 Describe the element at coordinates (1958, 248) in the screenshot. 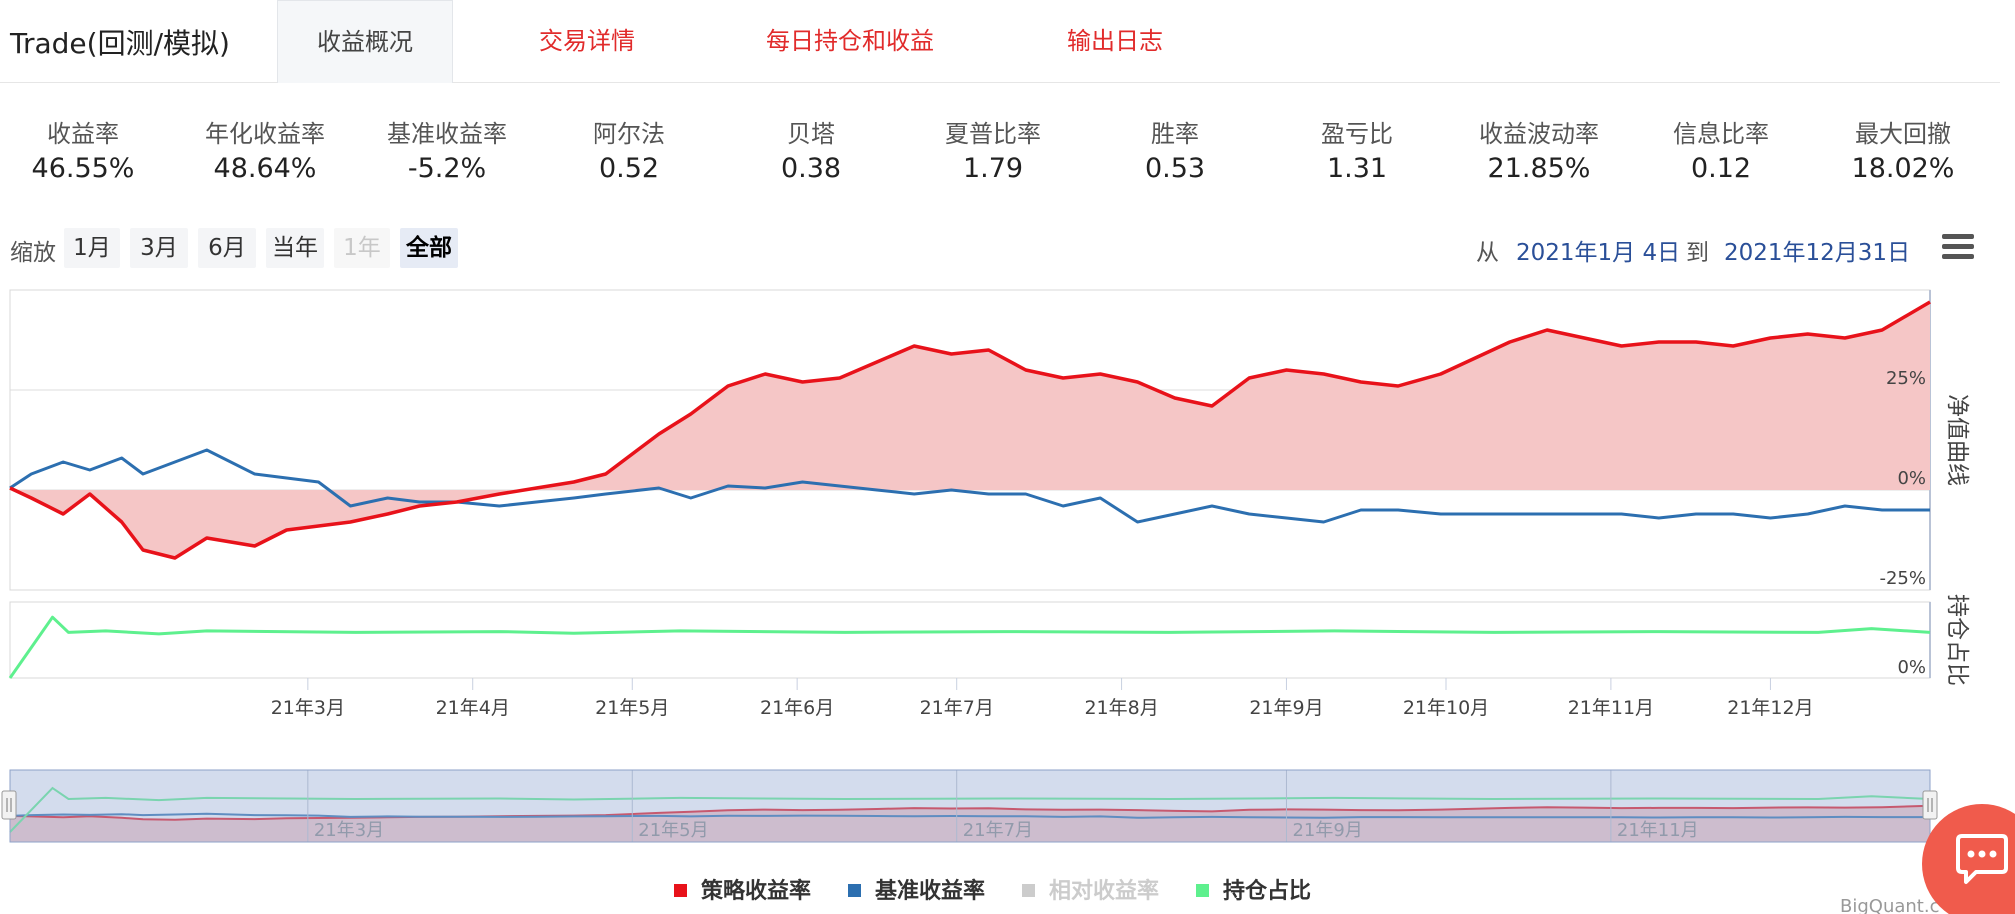

I see `hamburger-menu-icon` at that location.